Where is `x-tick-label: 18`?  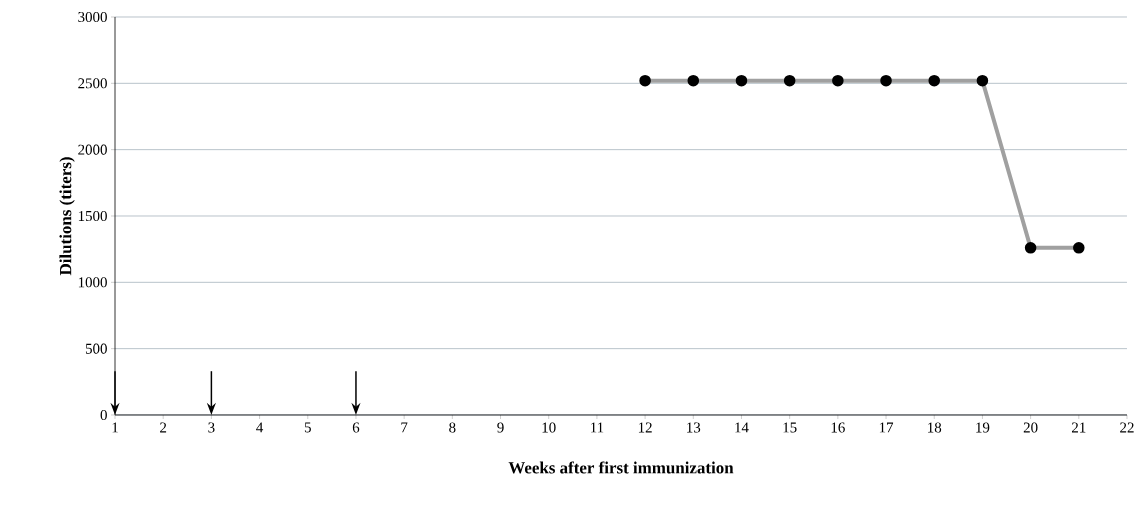
x-tick-label: 18 is located at coordinates (935, 427).